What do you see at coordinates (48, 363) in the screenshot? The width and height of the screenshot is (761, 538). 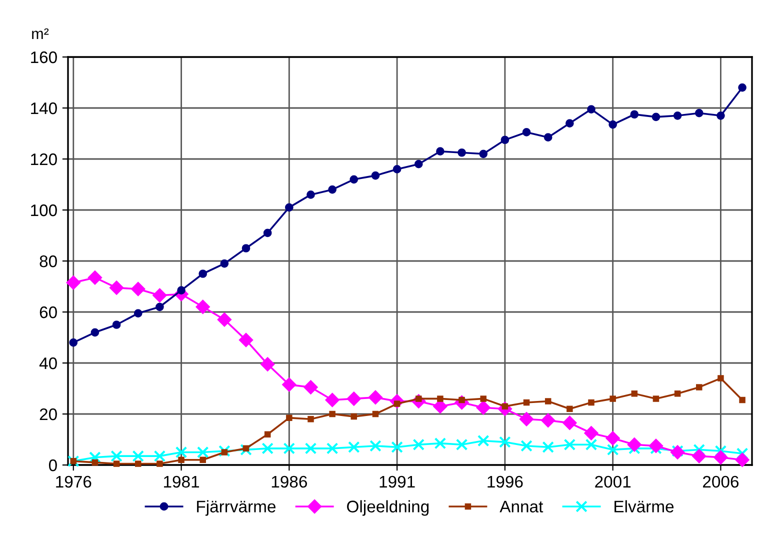 I see `y-tick-label: 40` at bounding box center [48, 363].